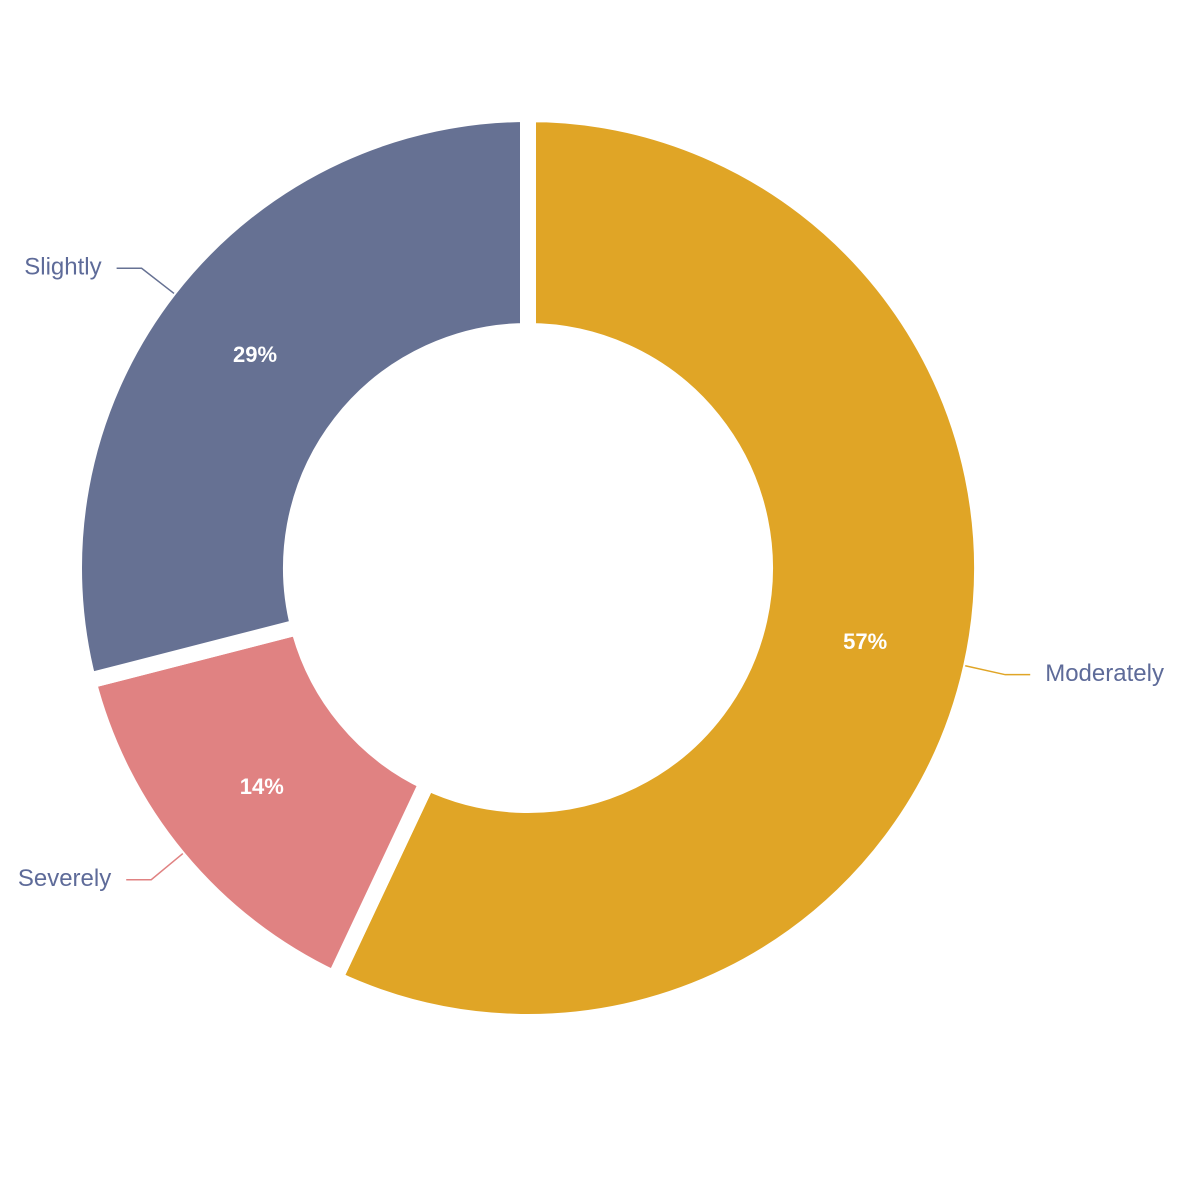  Describe the element at coordinates (255, 354) in the screenshot. I see `value-label: 29%` at that location.